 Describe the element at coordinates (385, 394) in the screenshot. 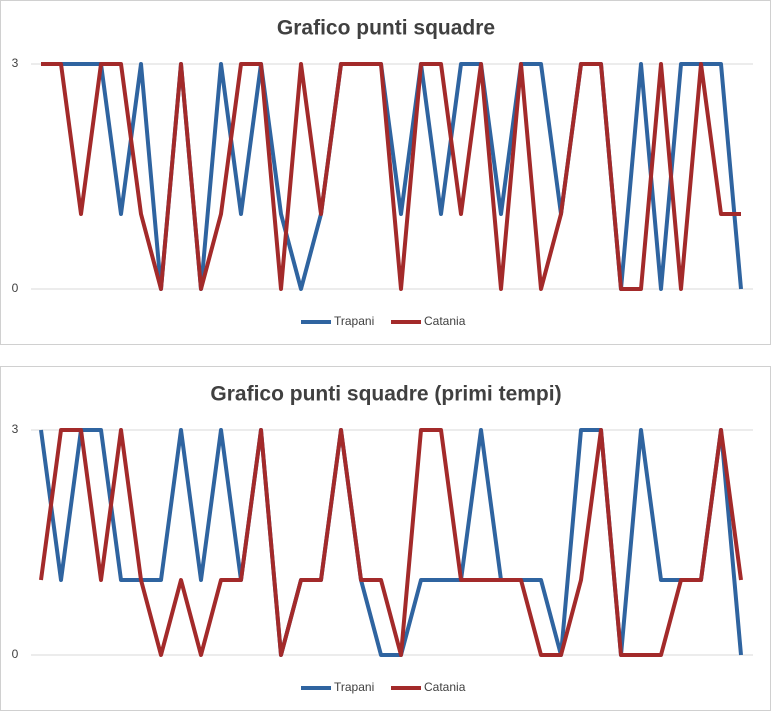

I see `chart-title: Grafico punti squadre (primi tempi)` at that location.